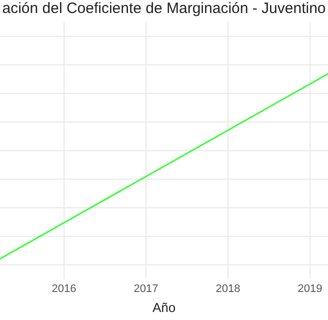 The image size is (328, 320). Describe the element at coordinates (164, 307) in the screenshot. I see `x-axis-title: Año` at that location.